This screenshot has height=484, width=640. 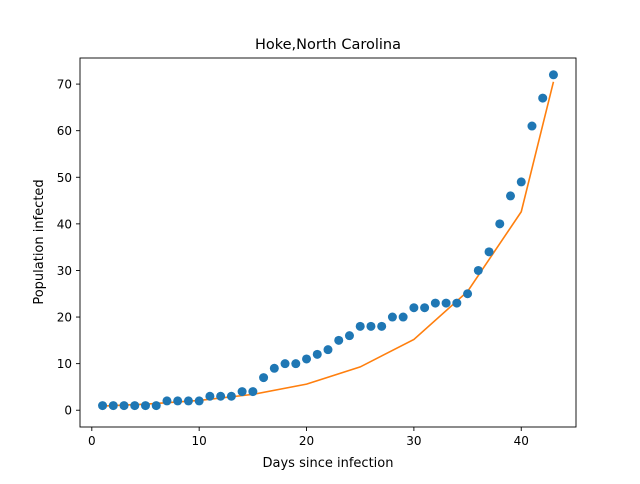 What do you see at coordinates (92, 441) in the screenshot?
I see `x-tick-label: 0` at bounding box center [92, 441].